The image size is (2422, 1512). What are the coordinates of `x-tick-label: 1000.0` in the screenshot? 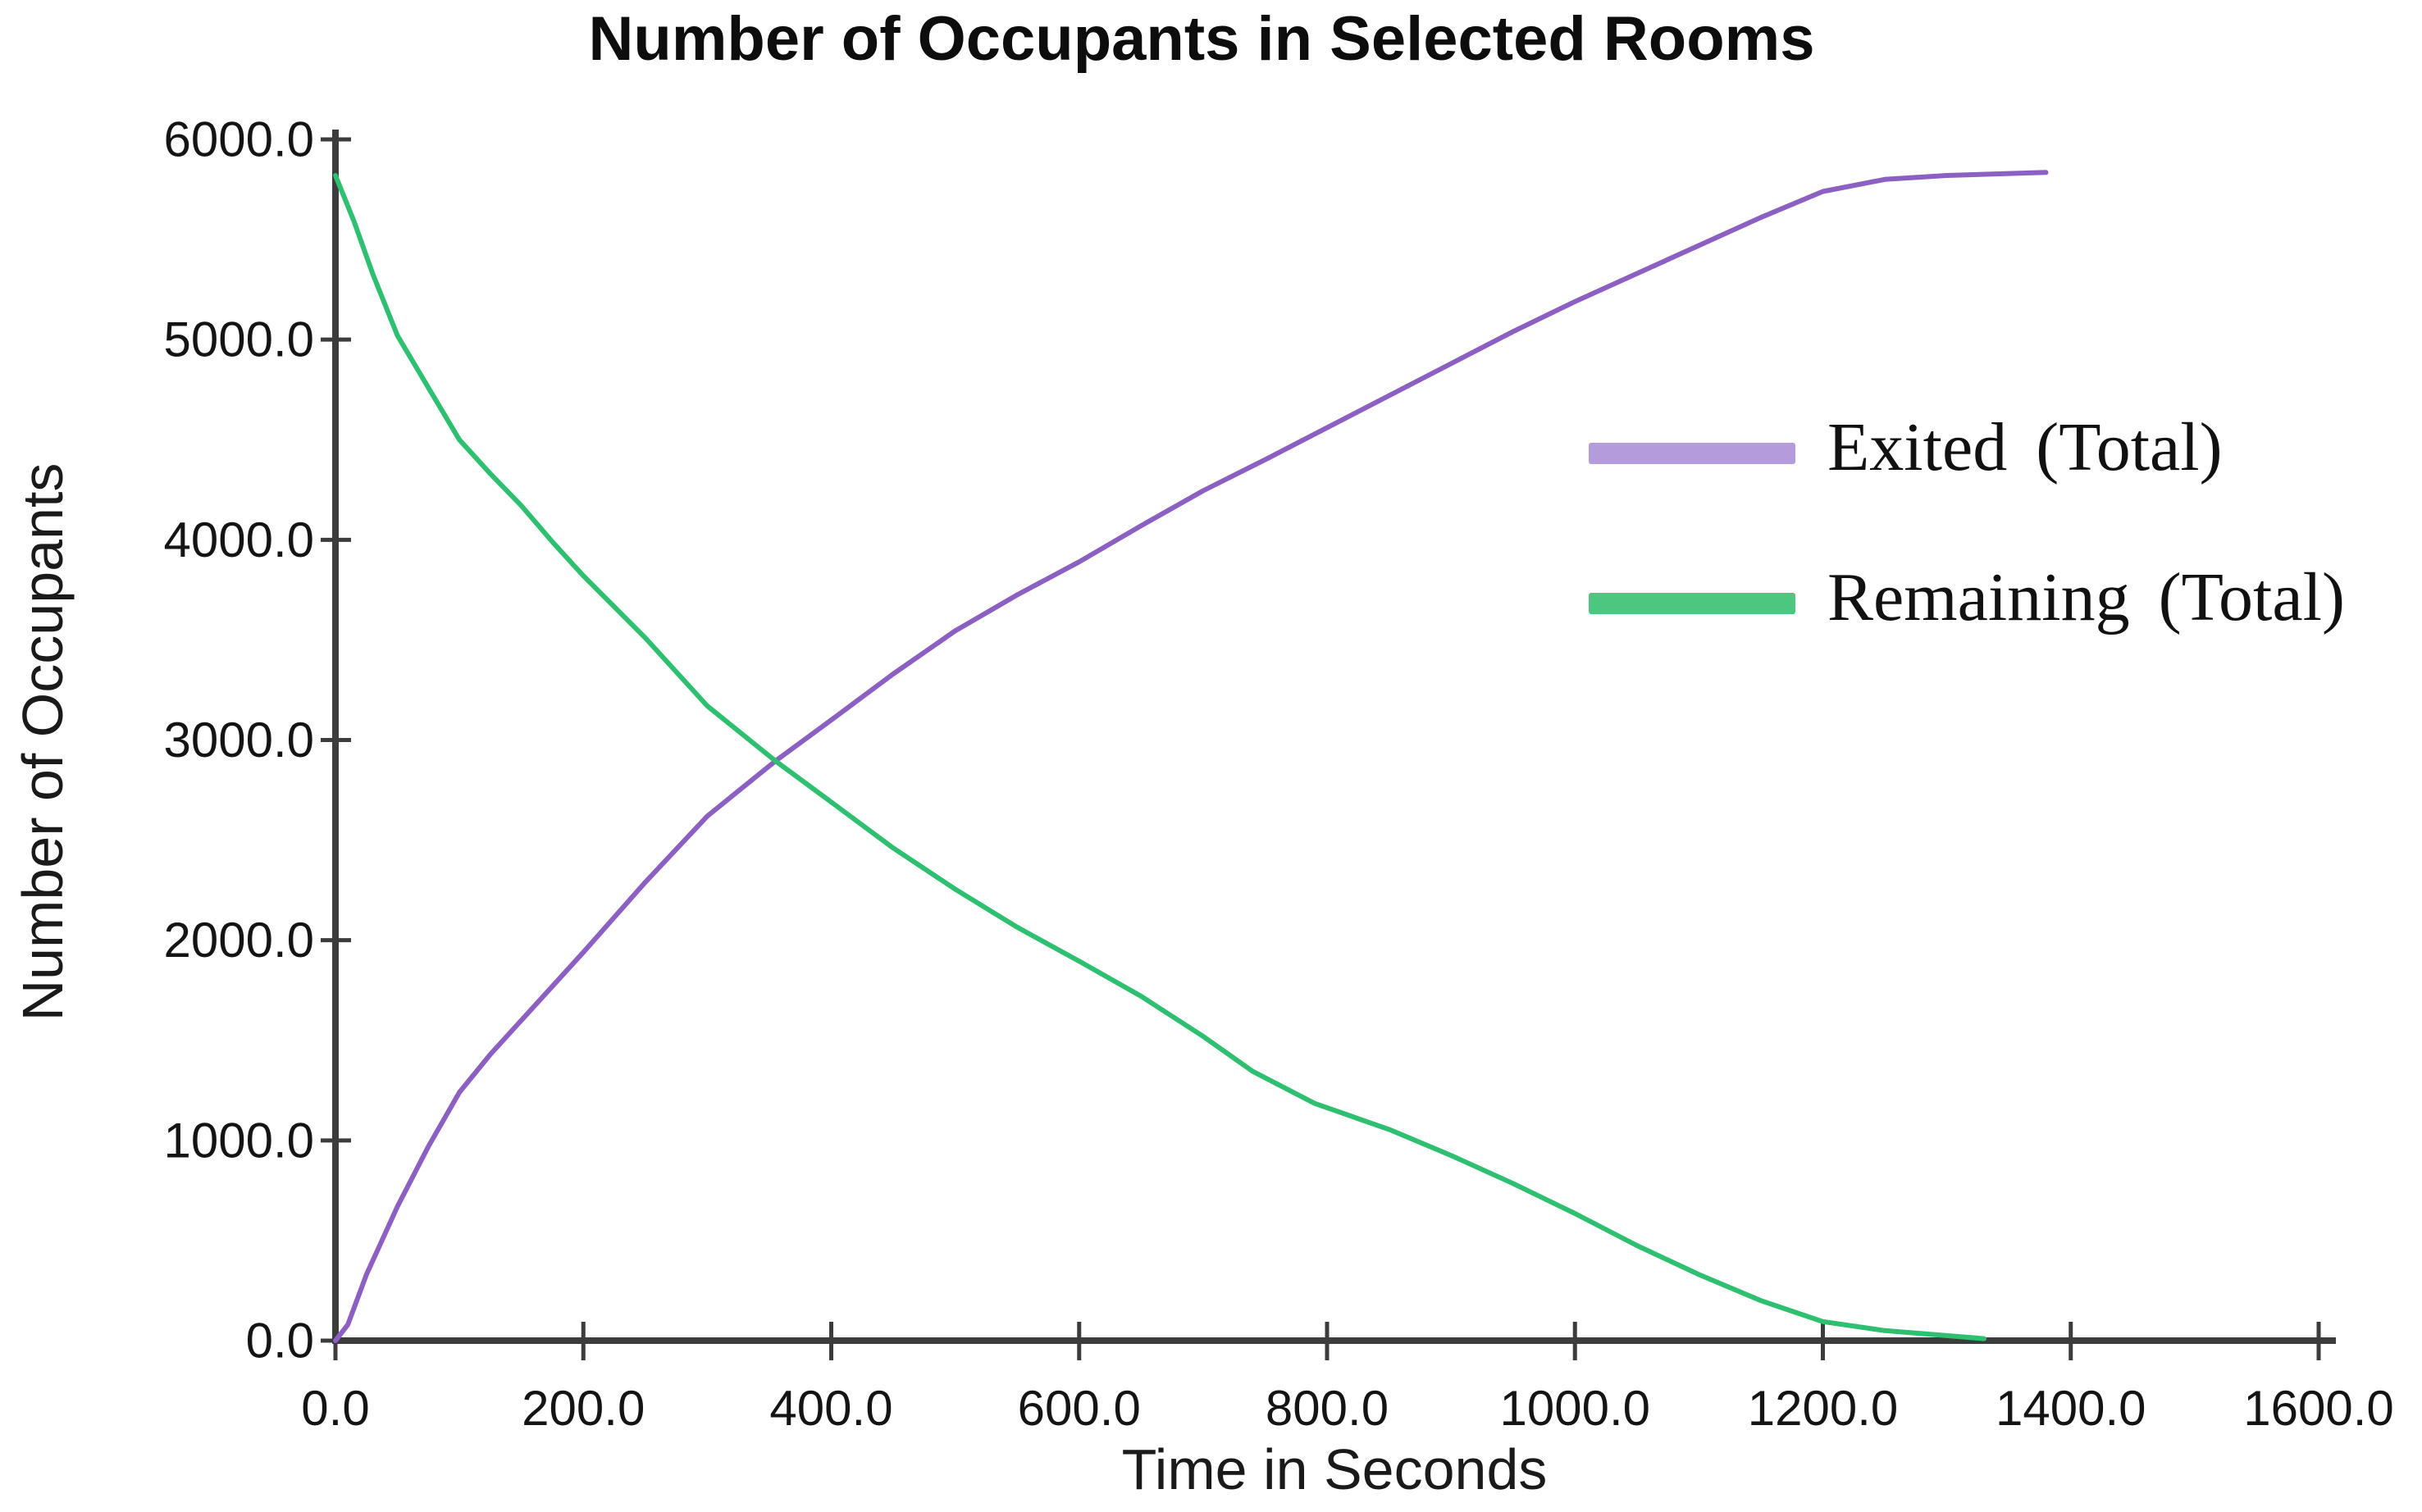 It's located at (1574, 1408).